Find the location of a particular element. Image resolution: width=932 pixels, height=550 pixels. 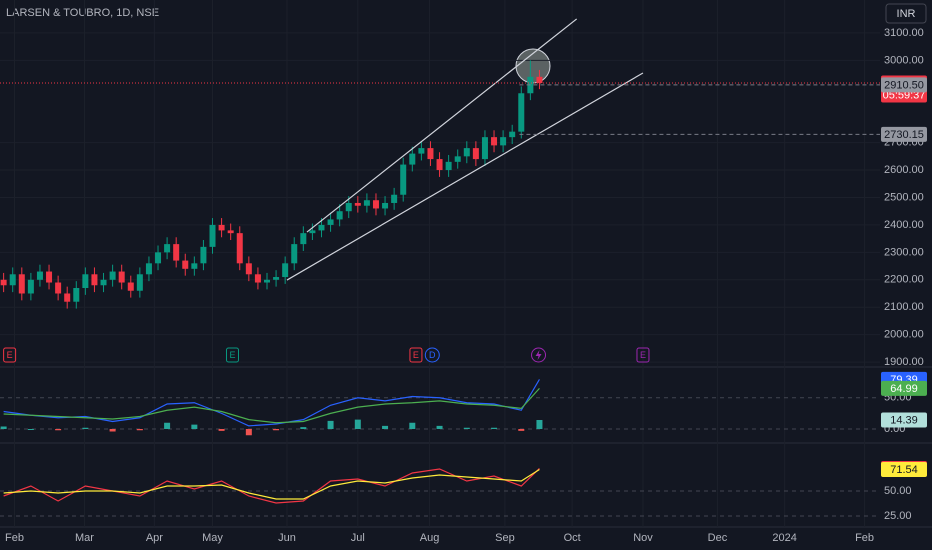

x-tick-label: May is located at coordinates (212, 538).